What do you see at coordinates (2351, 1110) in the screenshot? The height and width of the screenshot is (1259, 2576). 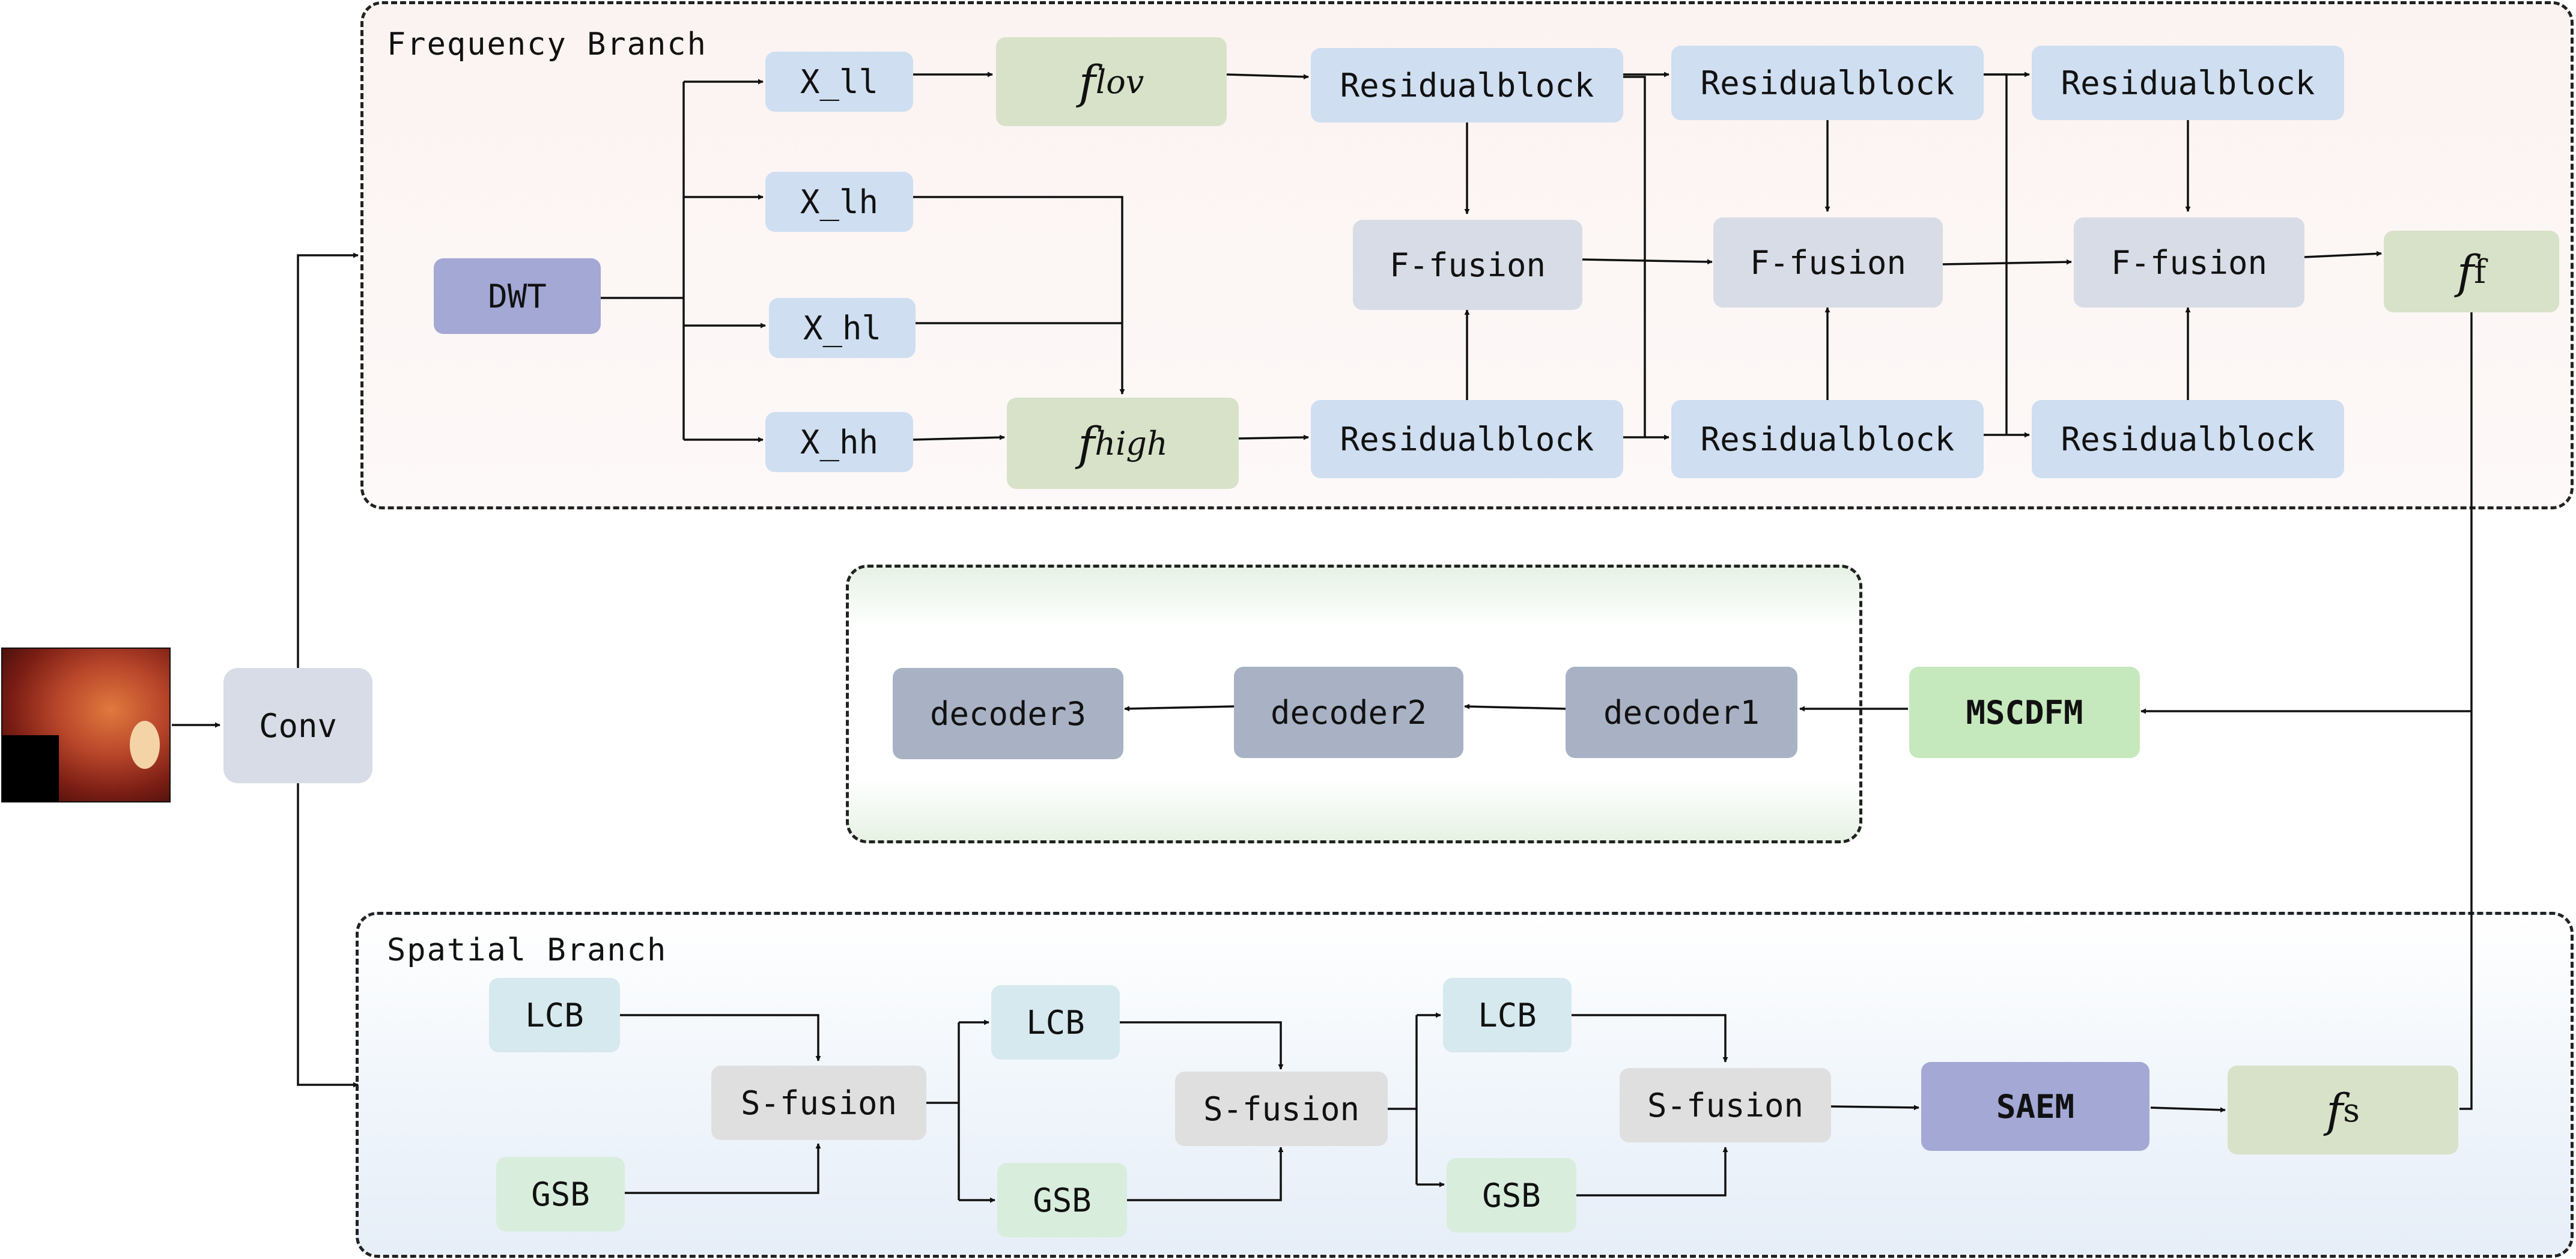 I see `f-s-sub: s` at bounding box center [2351, 1110].